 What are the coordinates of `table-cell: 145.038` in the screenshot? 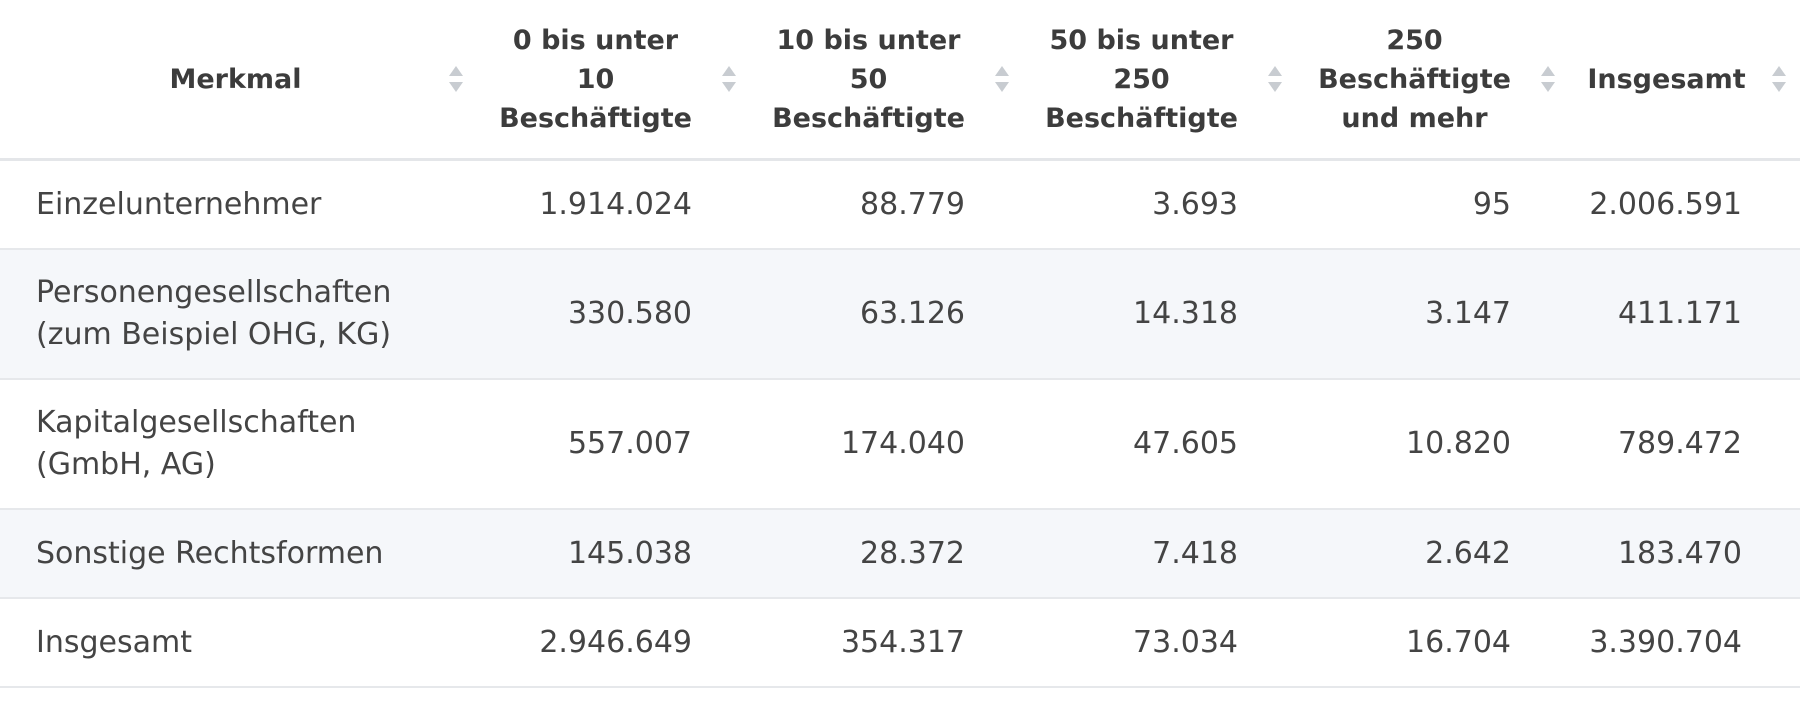 It's located at (613, 554).